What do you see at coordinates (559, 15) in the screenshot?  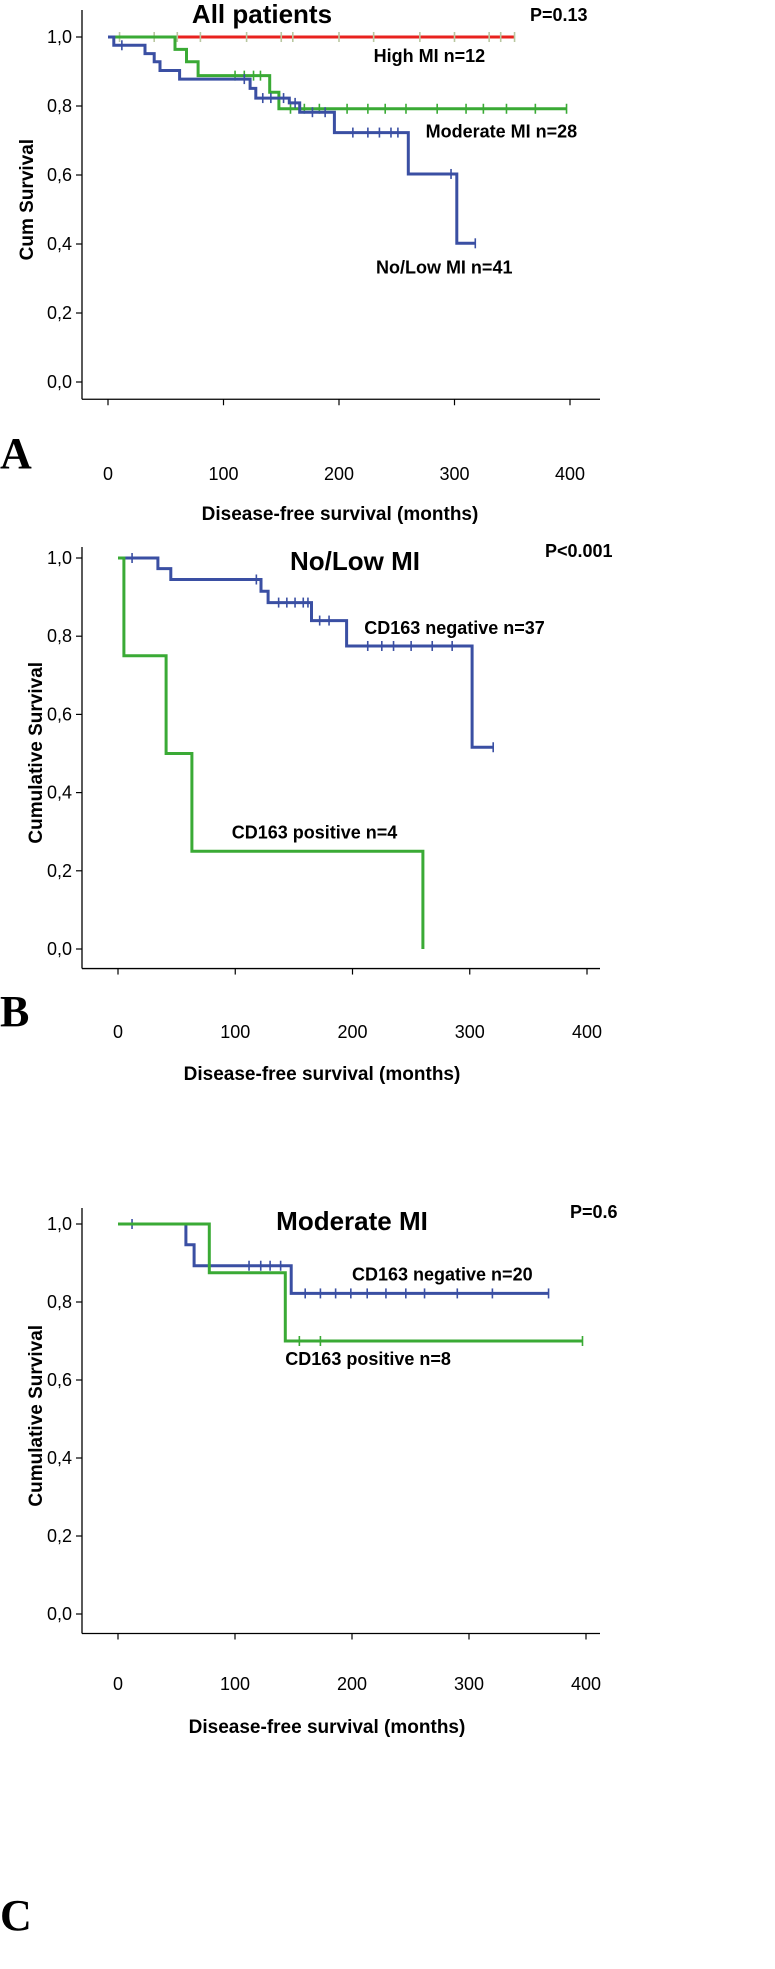 I see `p-value: P=0.13` at bounding box center [559, 15].